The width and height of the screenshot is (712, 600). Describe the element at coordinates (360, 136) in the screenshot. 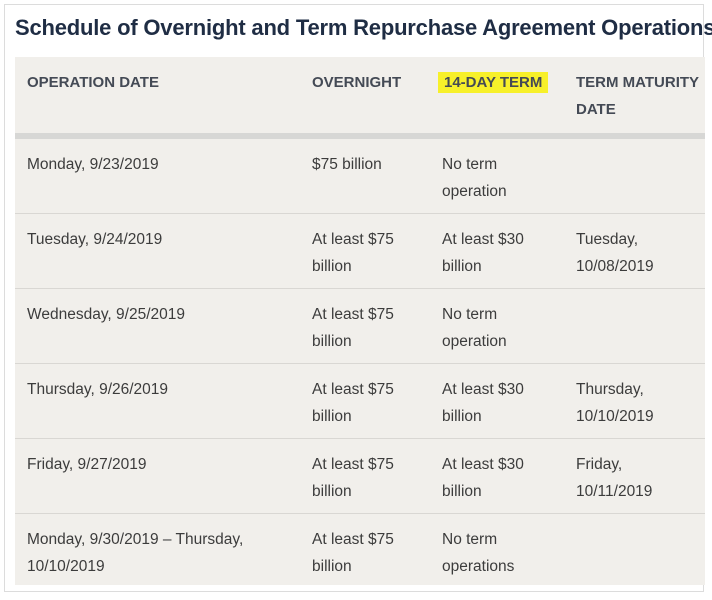

I see `header-divider` at that location.